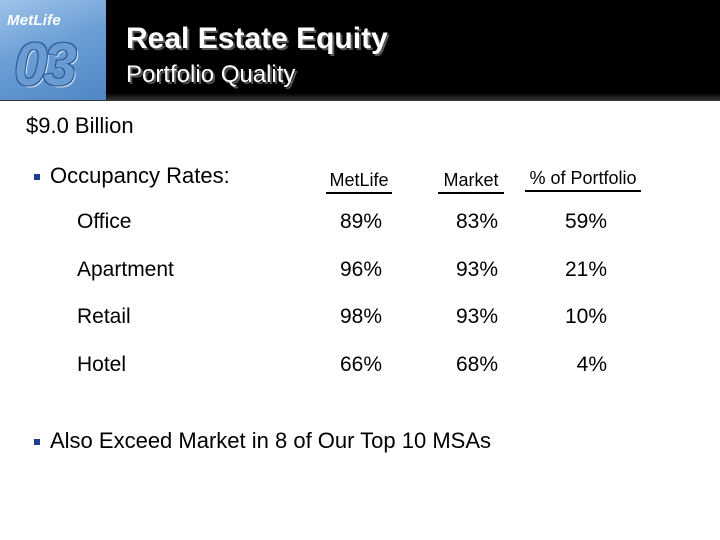 This screenshot has width=720, height=540. What do you see at coordinates (585, 316) in the screenshot?
I see `cell-retail-portfolio: 10%` at bounding box center [585, 316].